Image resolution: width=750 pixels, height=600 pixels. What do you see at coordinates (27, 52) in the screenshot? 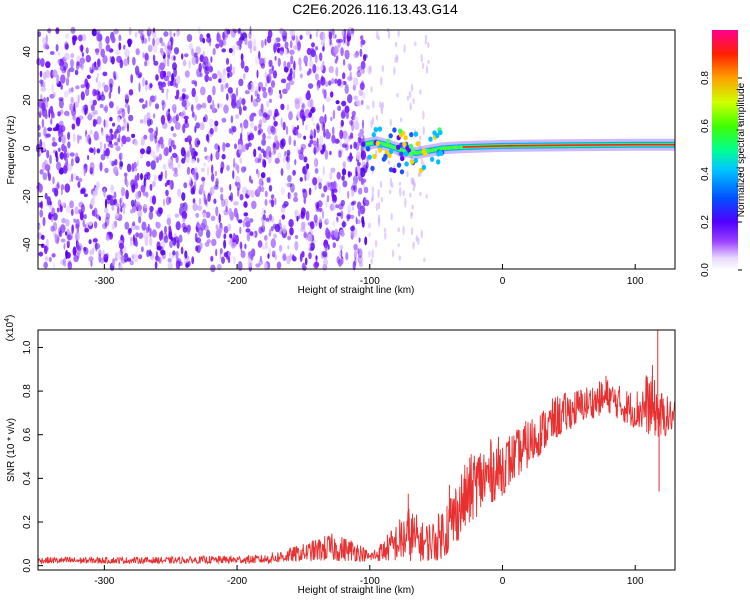
I see `y-tick-label: 40` at bounding box center [27, 52].